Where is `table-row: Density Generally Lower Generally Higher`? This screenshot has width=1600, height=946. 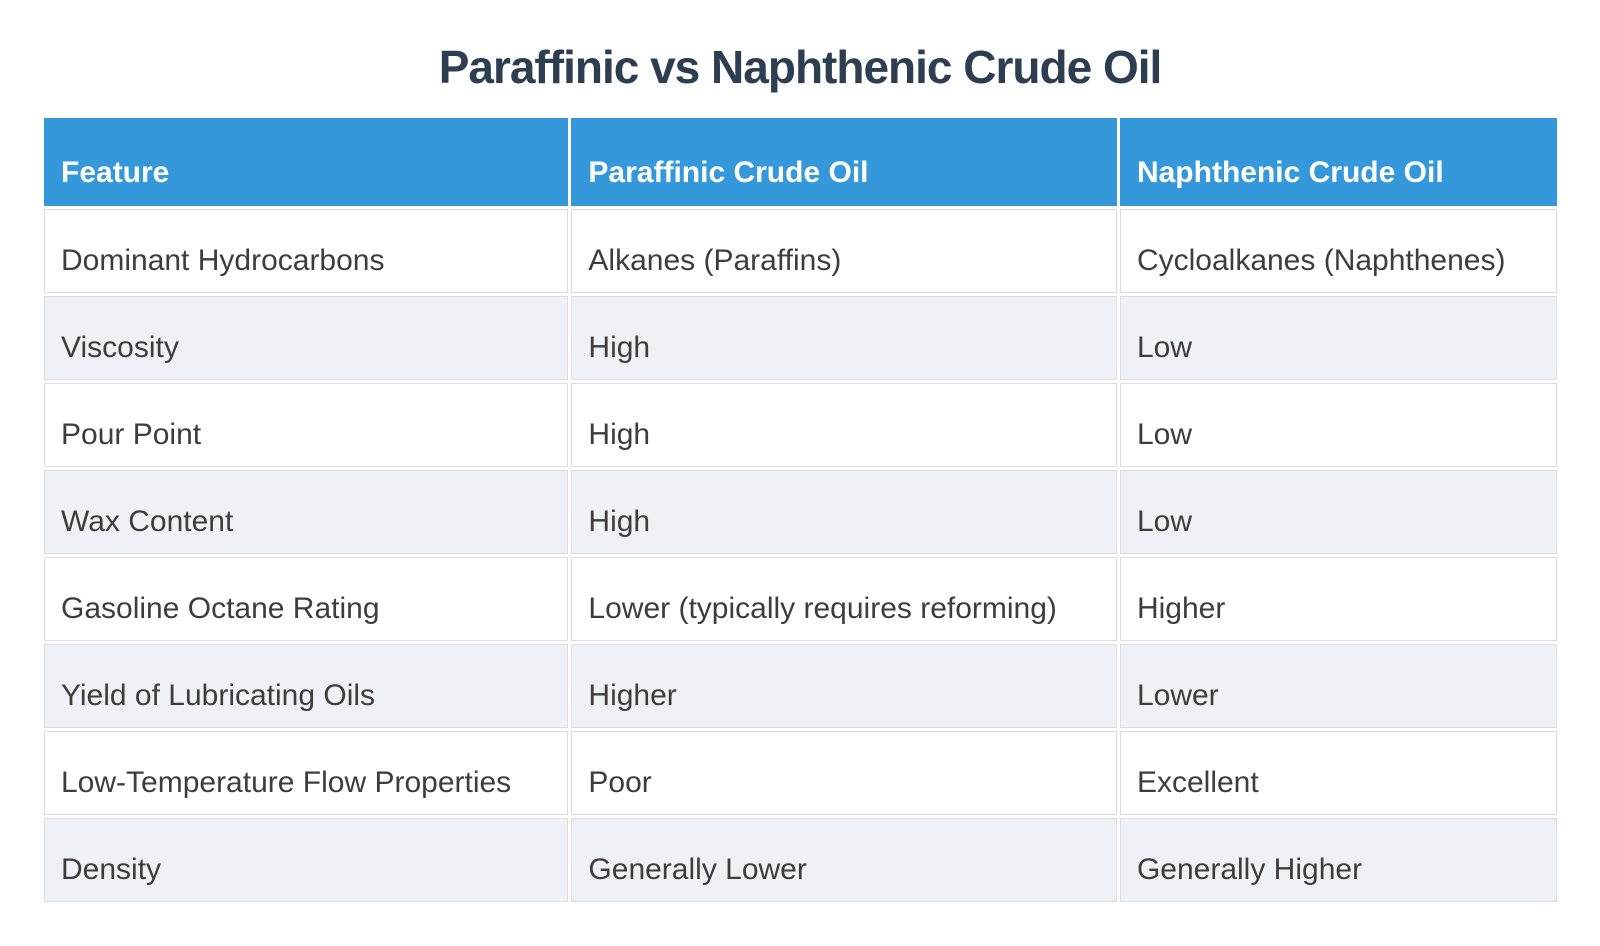
table-row: Density Generally Lower Generally Higher is located at coordinates (800, 860).